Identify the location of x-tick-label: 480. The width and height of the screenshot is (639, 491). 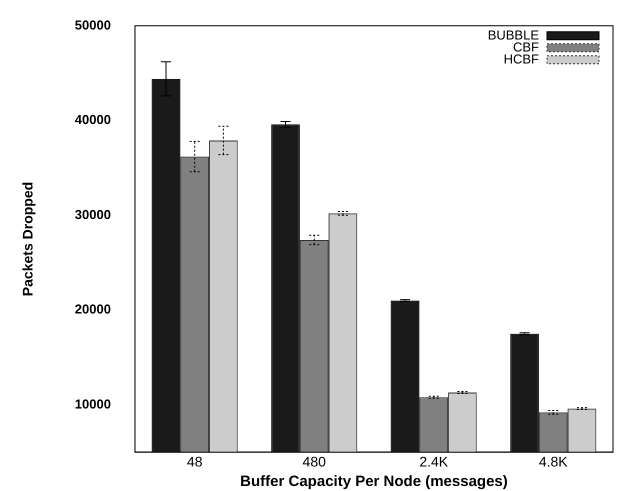
(314, 461).